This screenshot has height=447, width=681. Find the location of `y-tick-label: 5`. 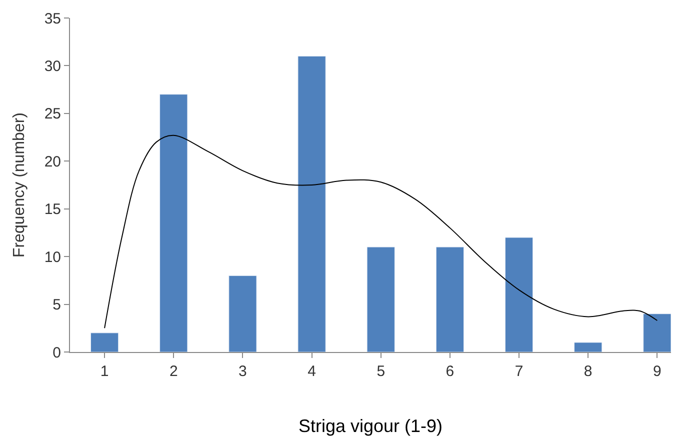

y-tick-label: 5 is located at coordinates (56, 305).